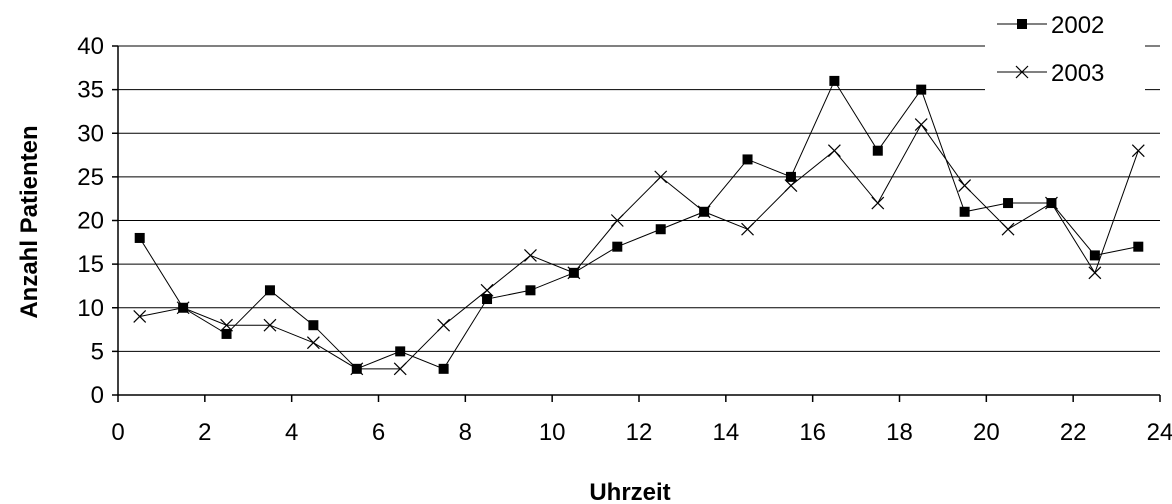 This screenshot has width=1172, height=504. Describe the element at coordinates (90, 221) in the screenshot. I see `y-tick-label-20: 20` at that location.